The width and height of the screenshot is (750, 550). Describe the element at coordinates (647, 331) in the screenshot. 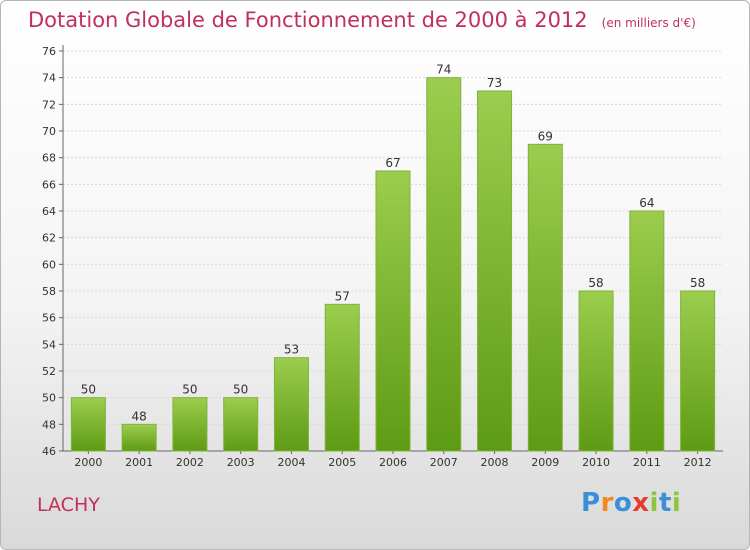

I see `bar-2011` at that location.